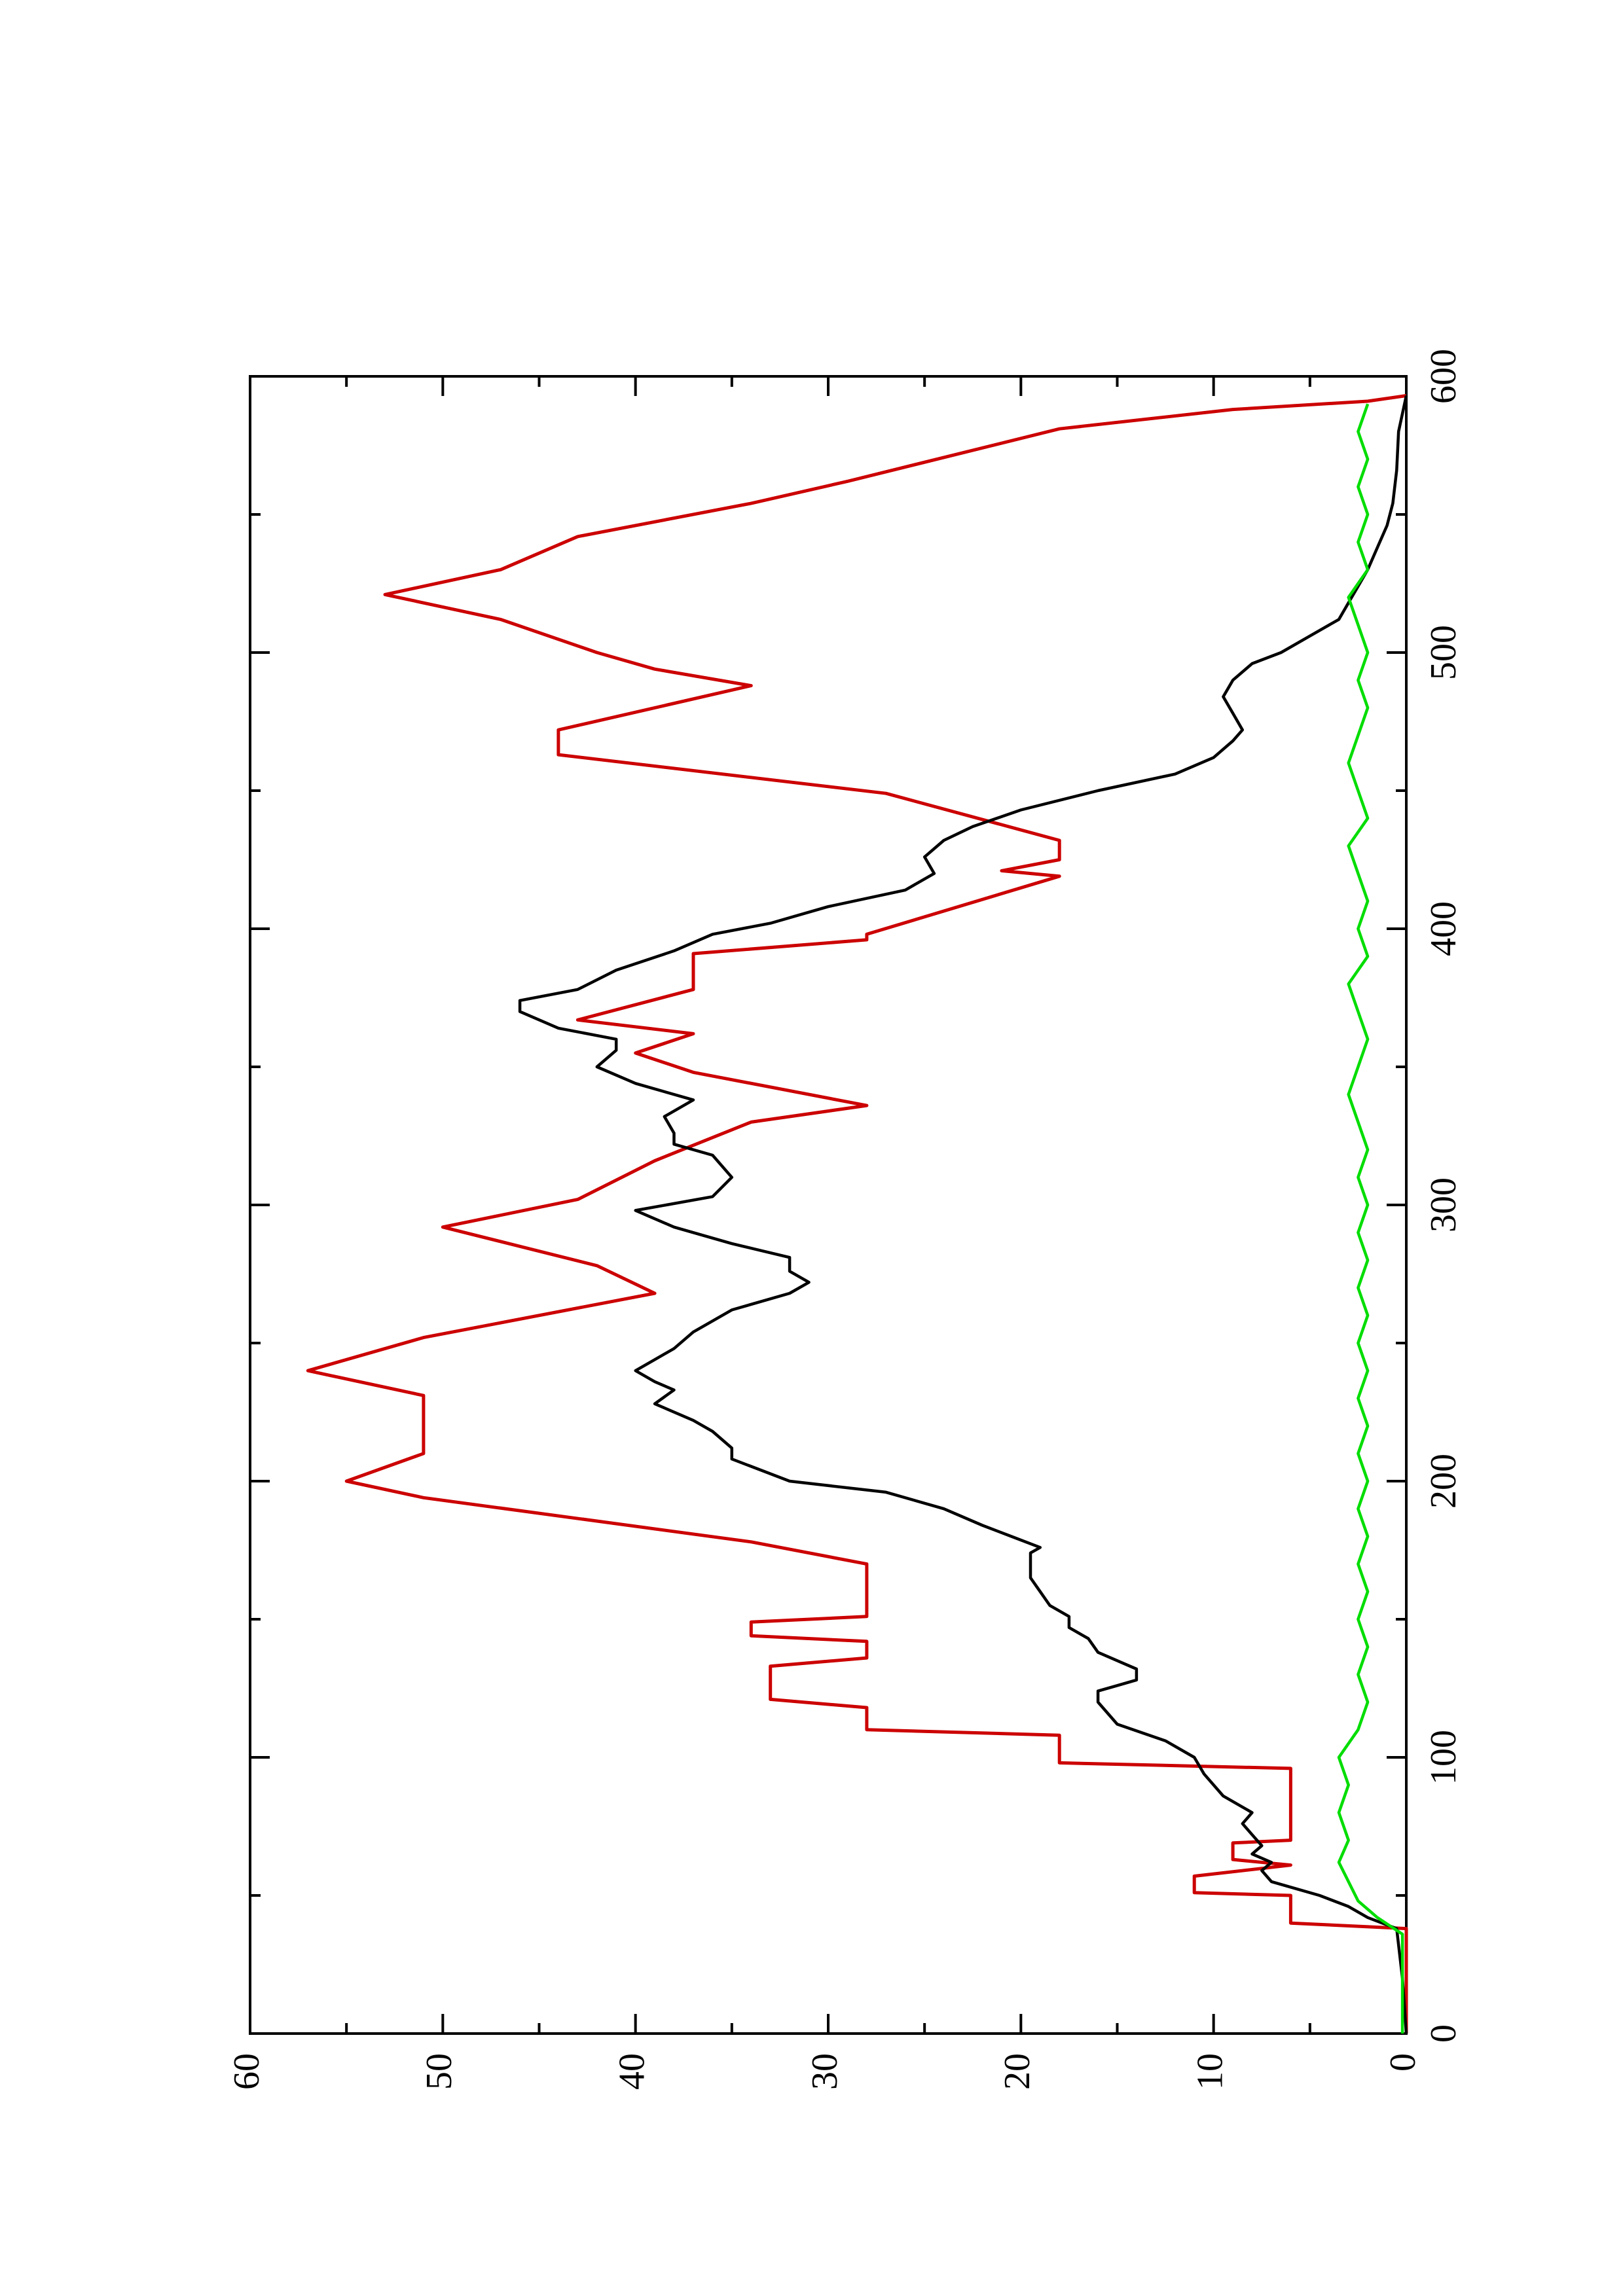 The width and height of the screenshot is (1623, 2296). What do you see at coordinates (1017, 2071) in the screenshot?
I see `y-tick-label: 20` at bounding box center [1017, 2071].